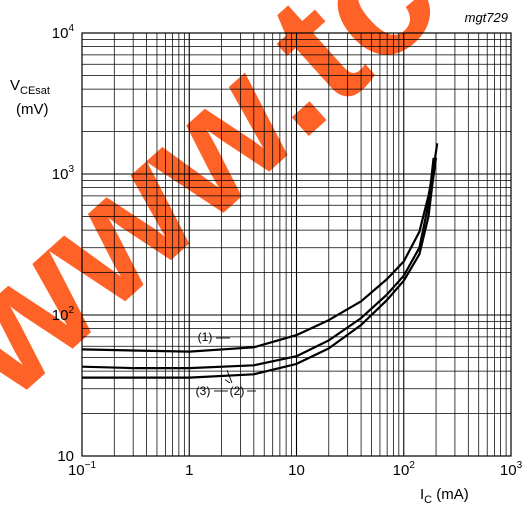  What do you see at coordinates (63, 173) in the screenshot?
I see `y-tick-label: 10³` at bounding box center [63, 173].